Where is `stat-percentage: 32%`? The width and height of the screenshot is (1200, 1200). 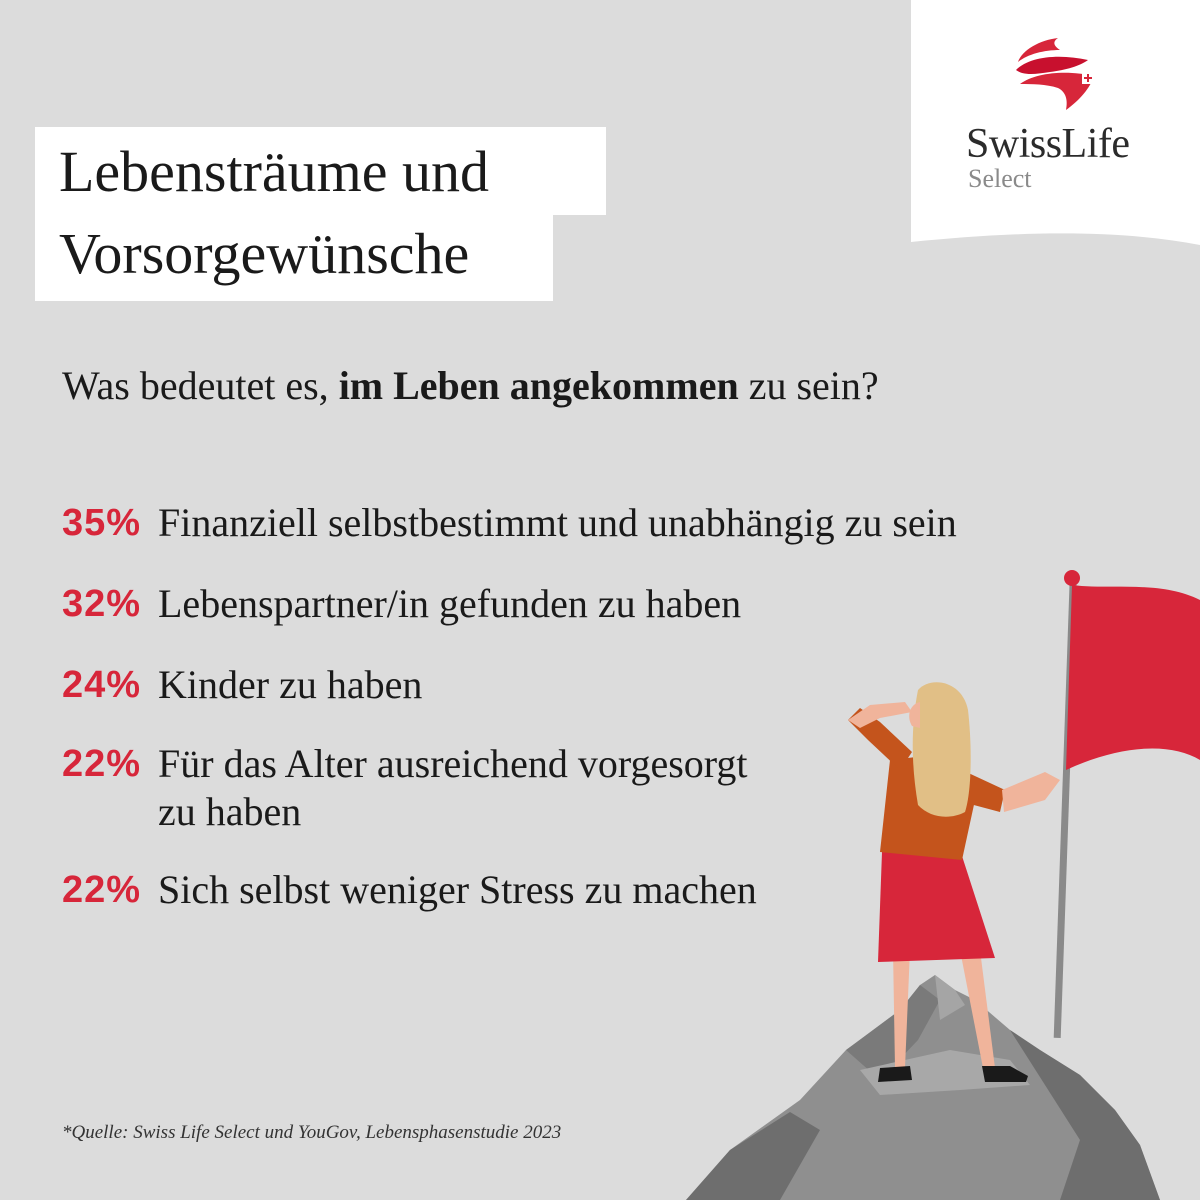 stat-percentage: 32% is located at coordinates (102, 604).